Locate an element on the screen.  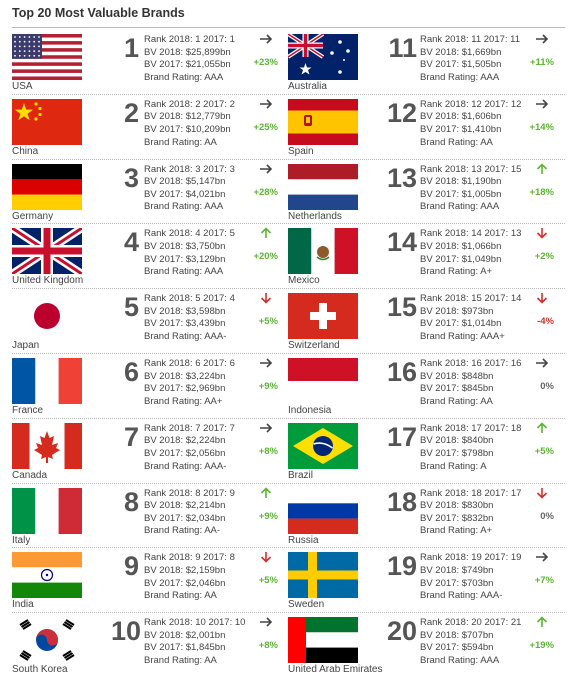
bv-2017-value: $2,046bn is located at coordinates (205, 583).